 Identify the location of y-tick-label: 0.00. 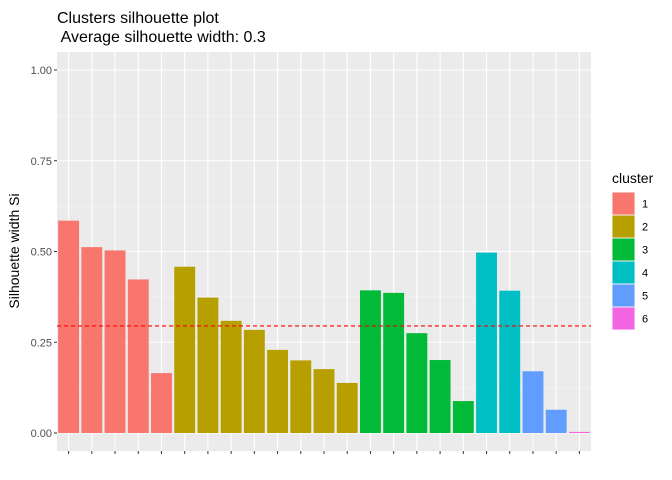
(41, 434).